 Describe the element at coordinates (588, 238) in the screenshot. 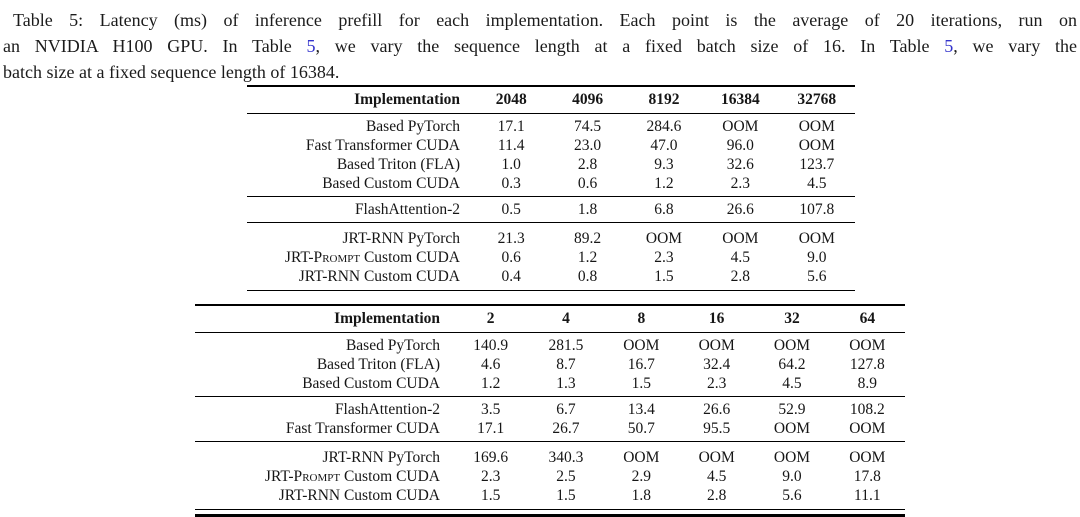

I see `latency-cell: 89.2` at that location.